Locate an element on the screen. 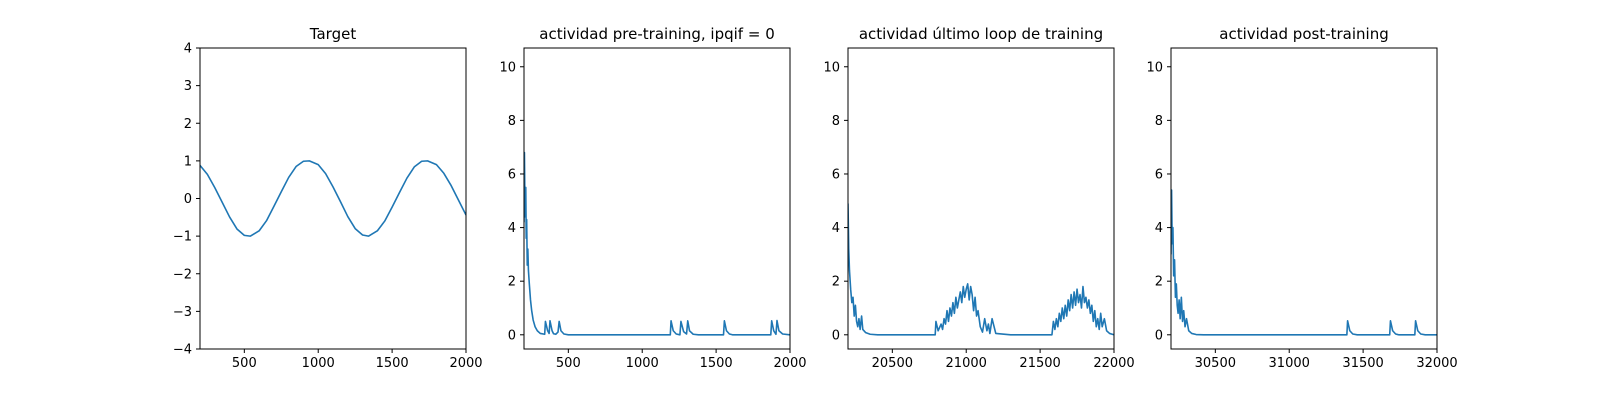 The image size is (1600, 400). x-tick-label: 31500 is located at coordinates (1362, 363).